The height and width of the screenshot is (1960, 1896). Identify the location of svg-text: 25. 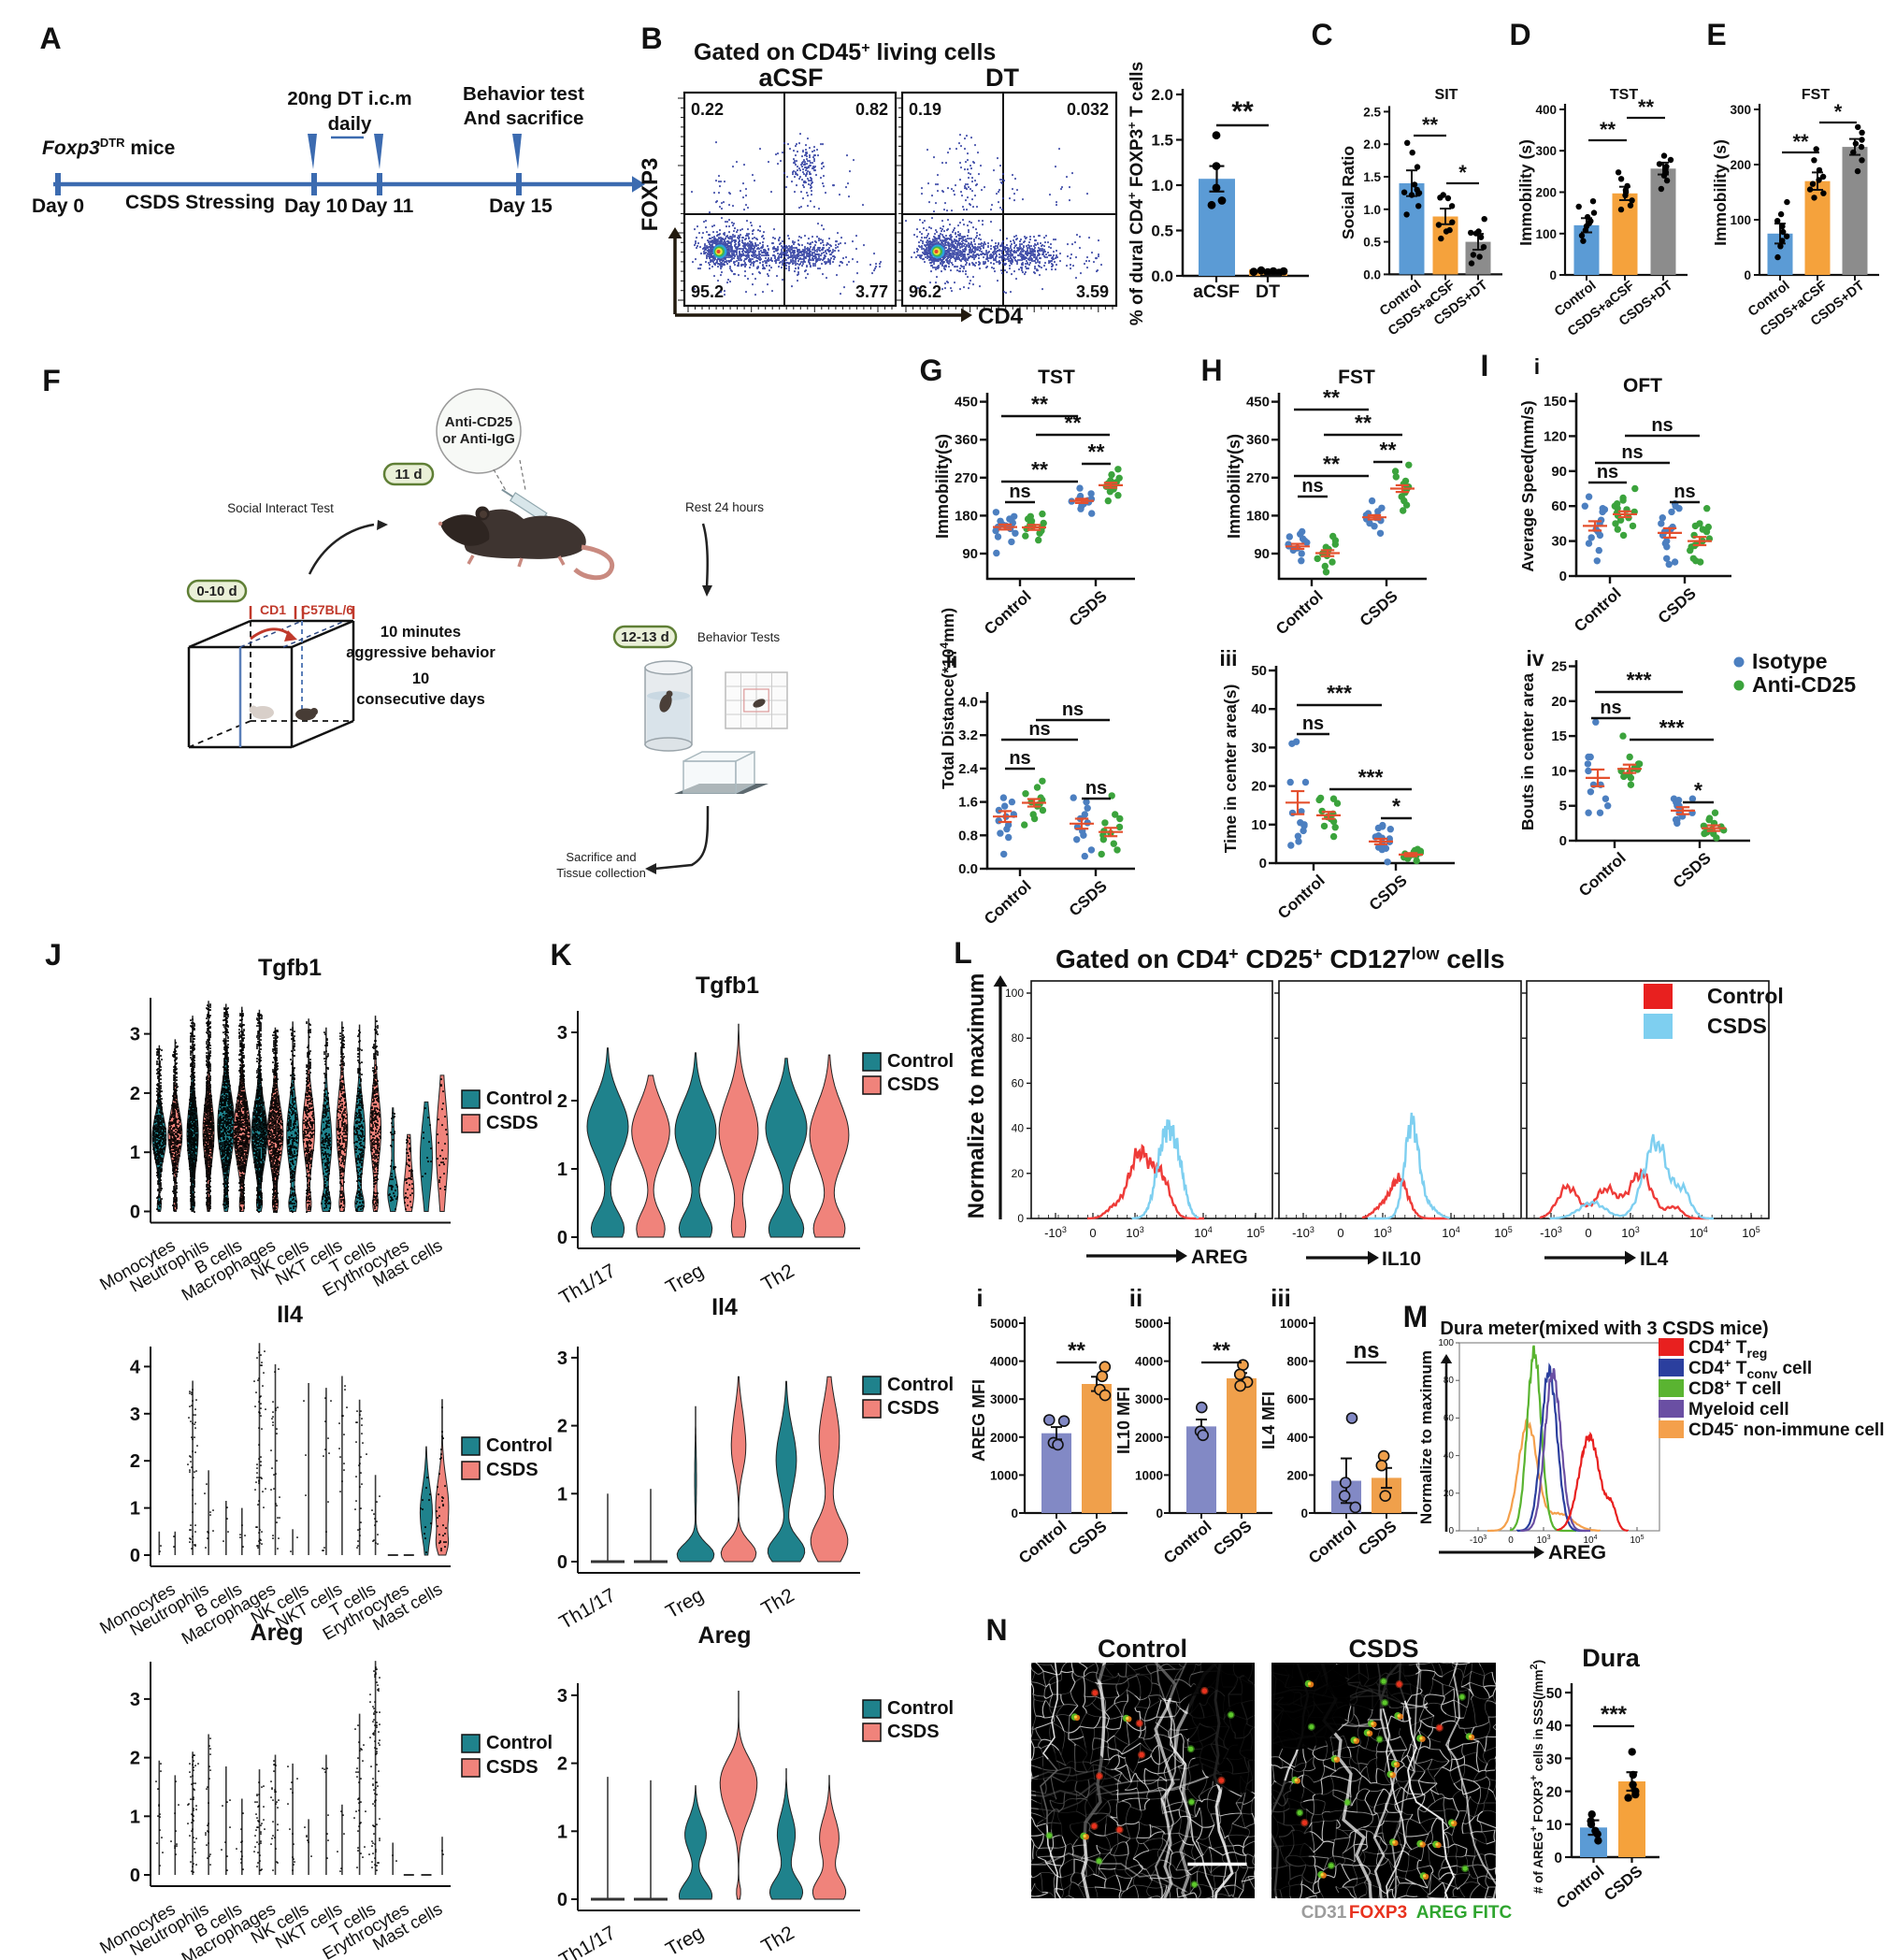
(1559, 667).